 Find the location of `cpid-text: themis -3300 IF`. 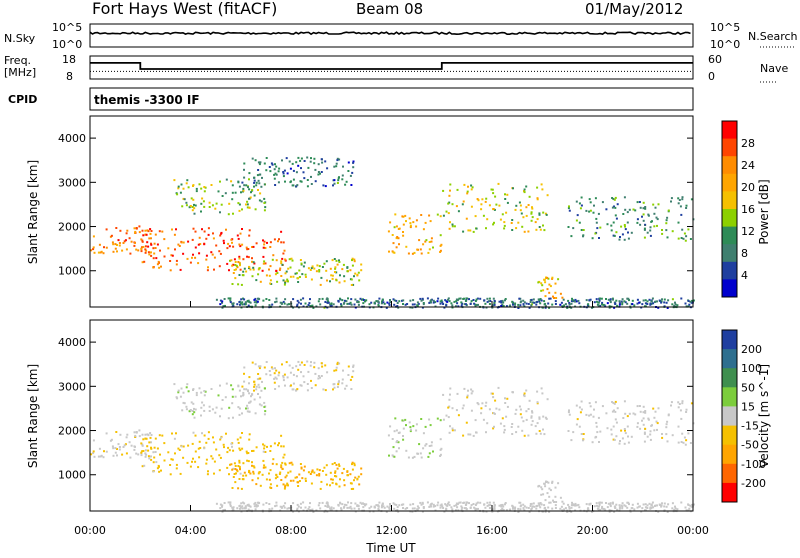

cpid-text: themis -3300 IF is located at coordinates (147, 100).